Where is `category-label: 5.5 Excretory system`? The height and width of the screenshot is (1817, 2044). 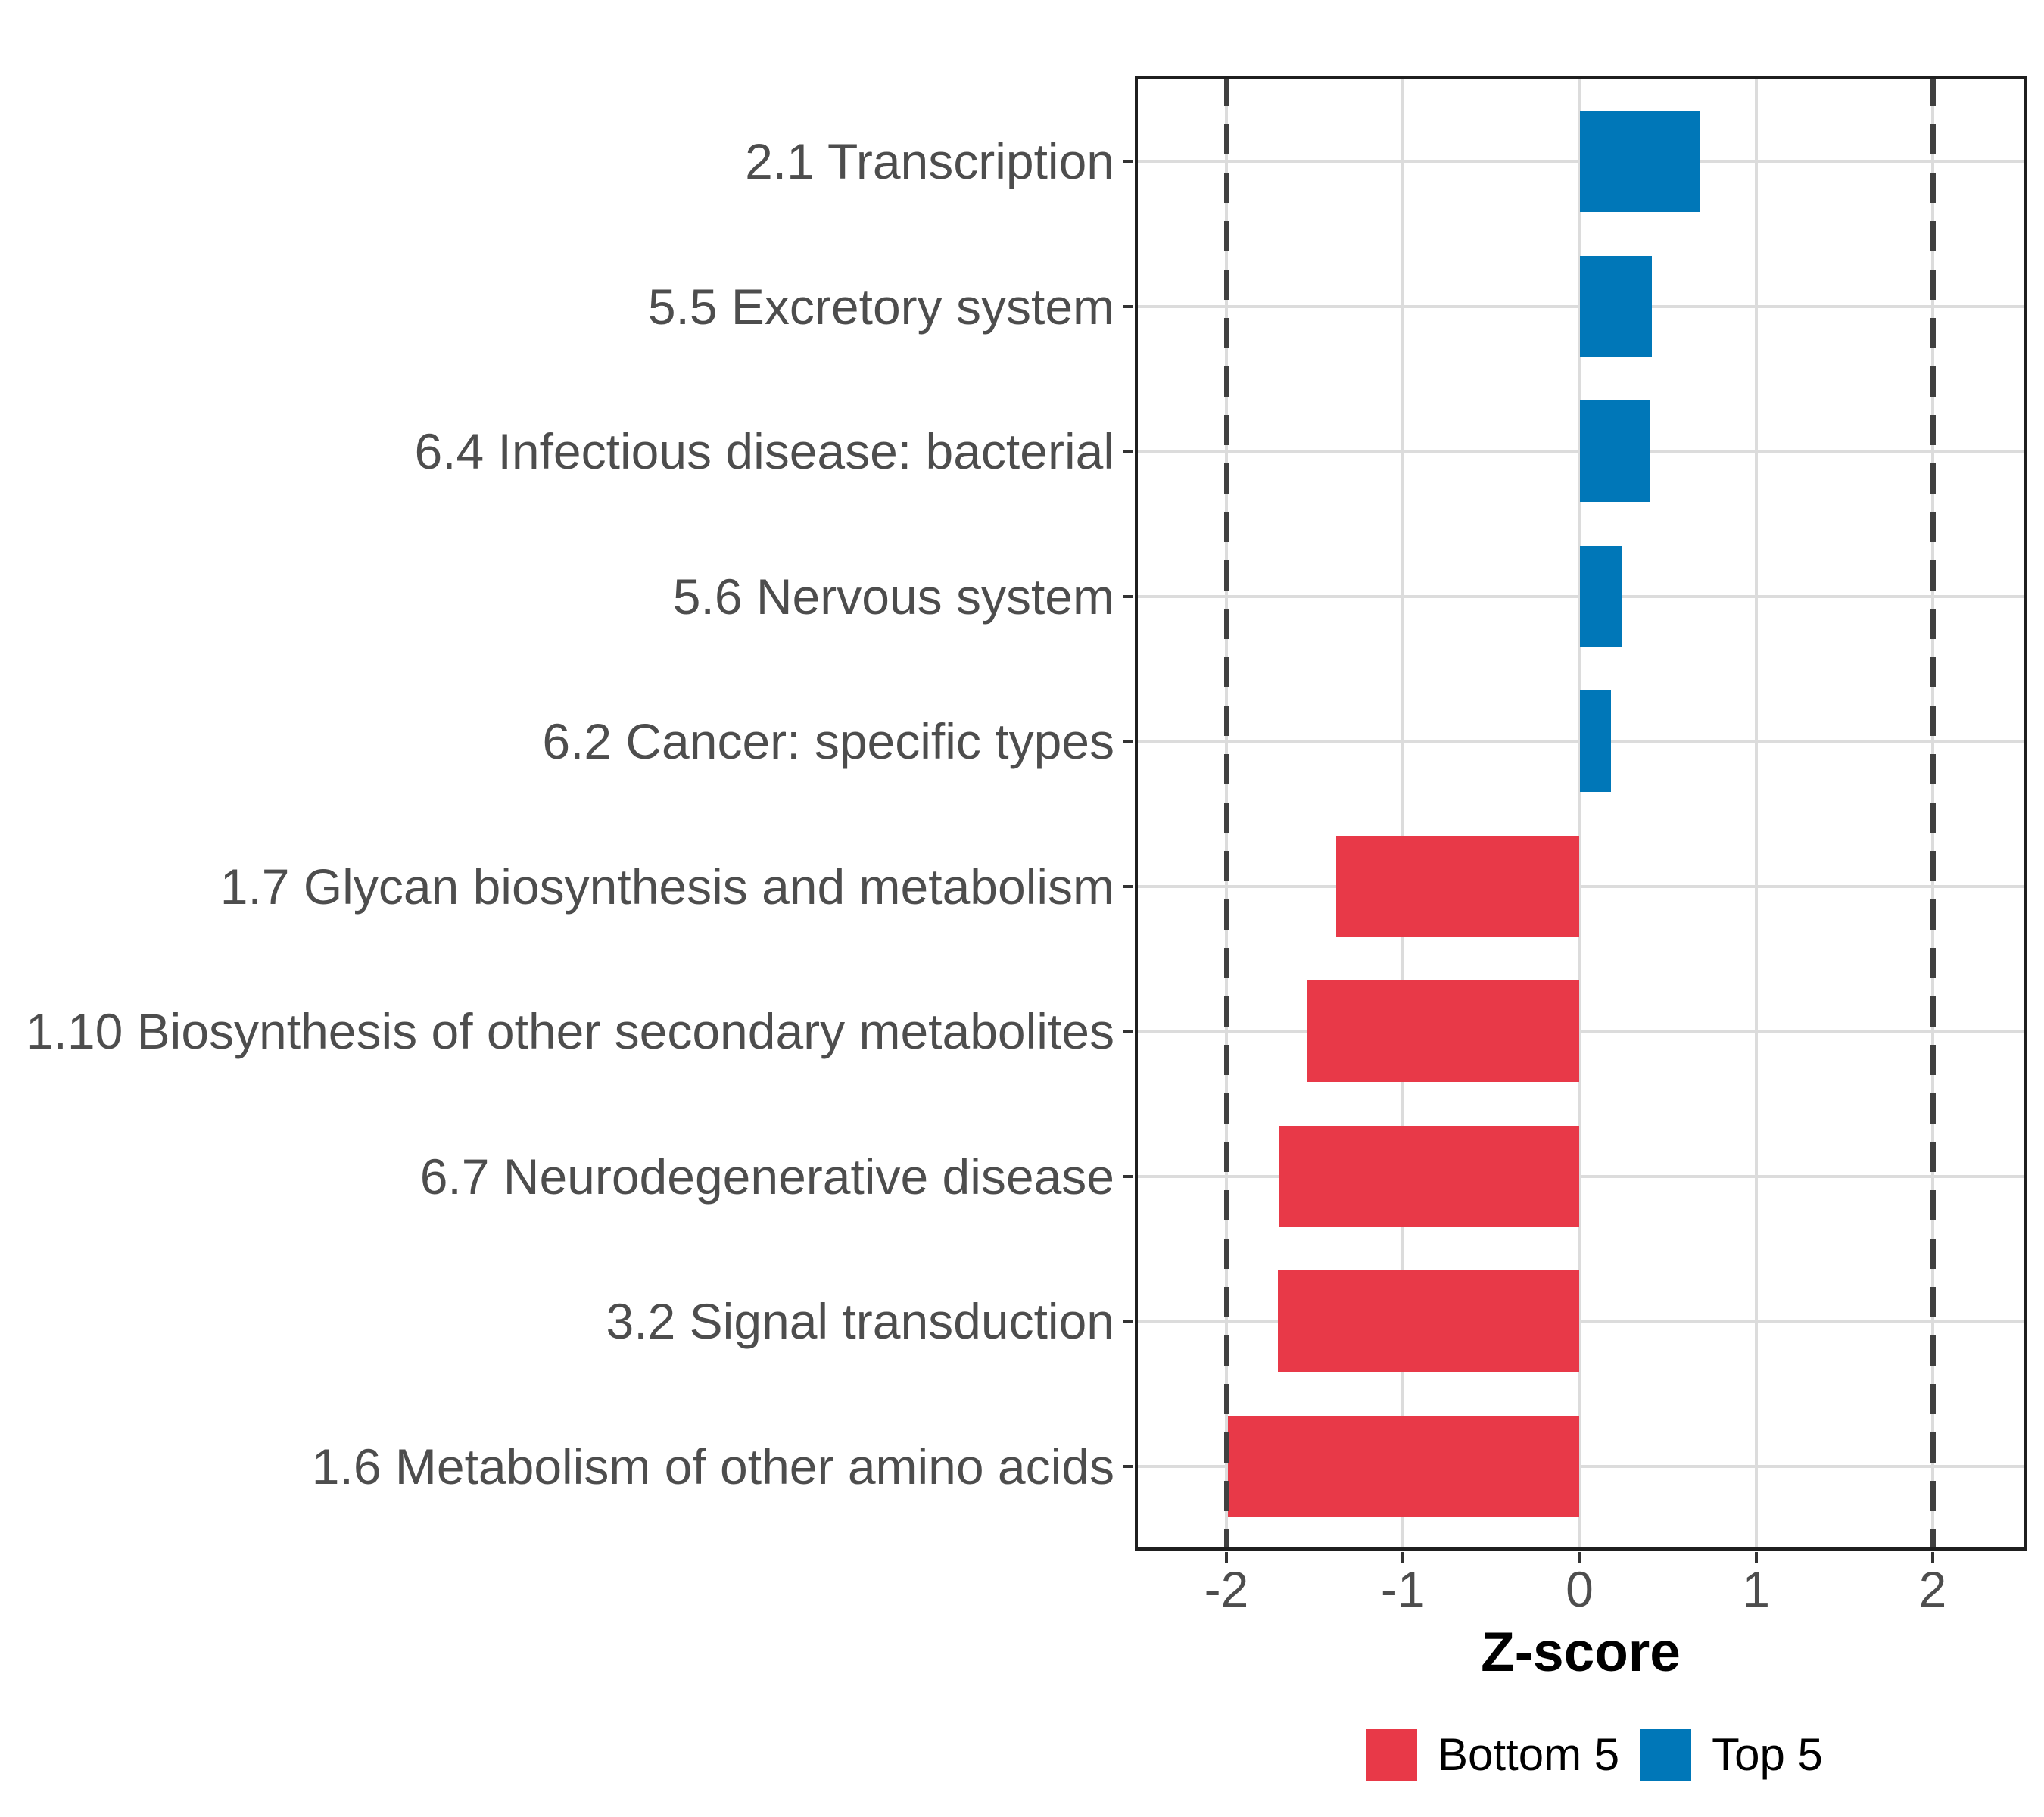 category-label: 5.5 Excretory system is located at coordinates (881, 306).